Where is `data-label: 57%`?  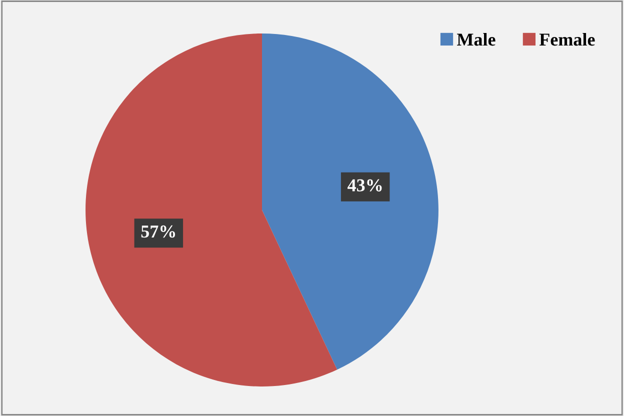
data-label: 57% is located at coordinates (158, 231).